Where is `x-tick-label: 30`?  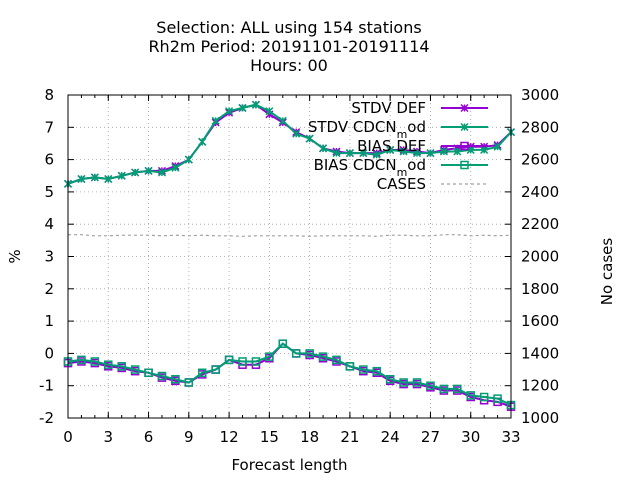
x-tick-label: 30 is located at coordinates (470, 437).